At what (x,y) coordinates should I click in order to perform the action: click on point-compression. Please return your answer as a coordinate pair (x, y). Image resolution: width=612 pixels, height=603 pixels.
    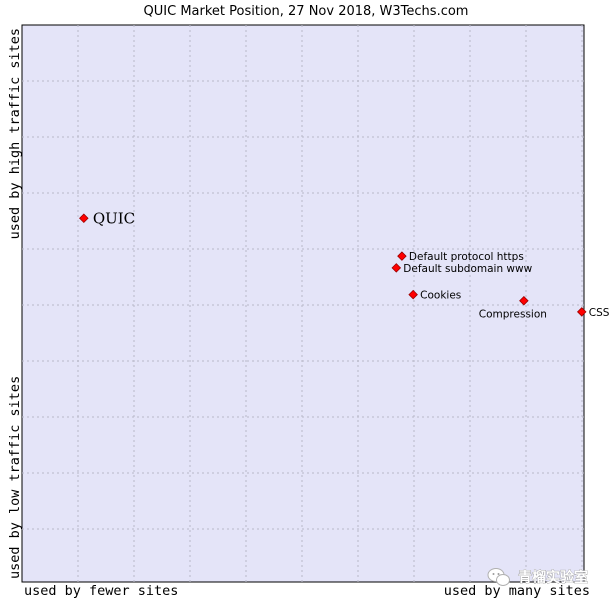
    Looking at the image, I should click on (524, 300).